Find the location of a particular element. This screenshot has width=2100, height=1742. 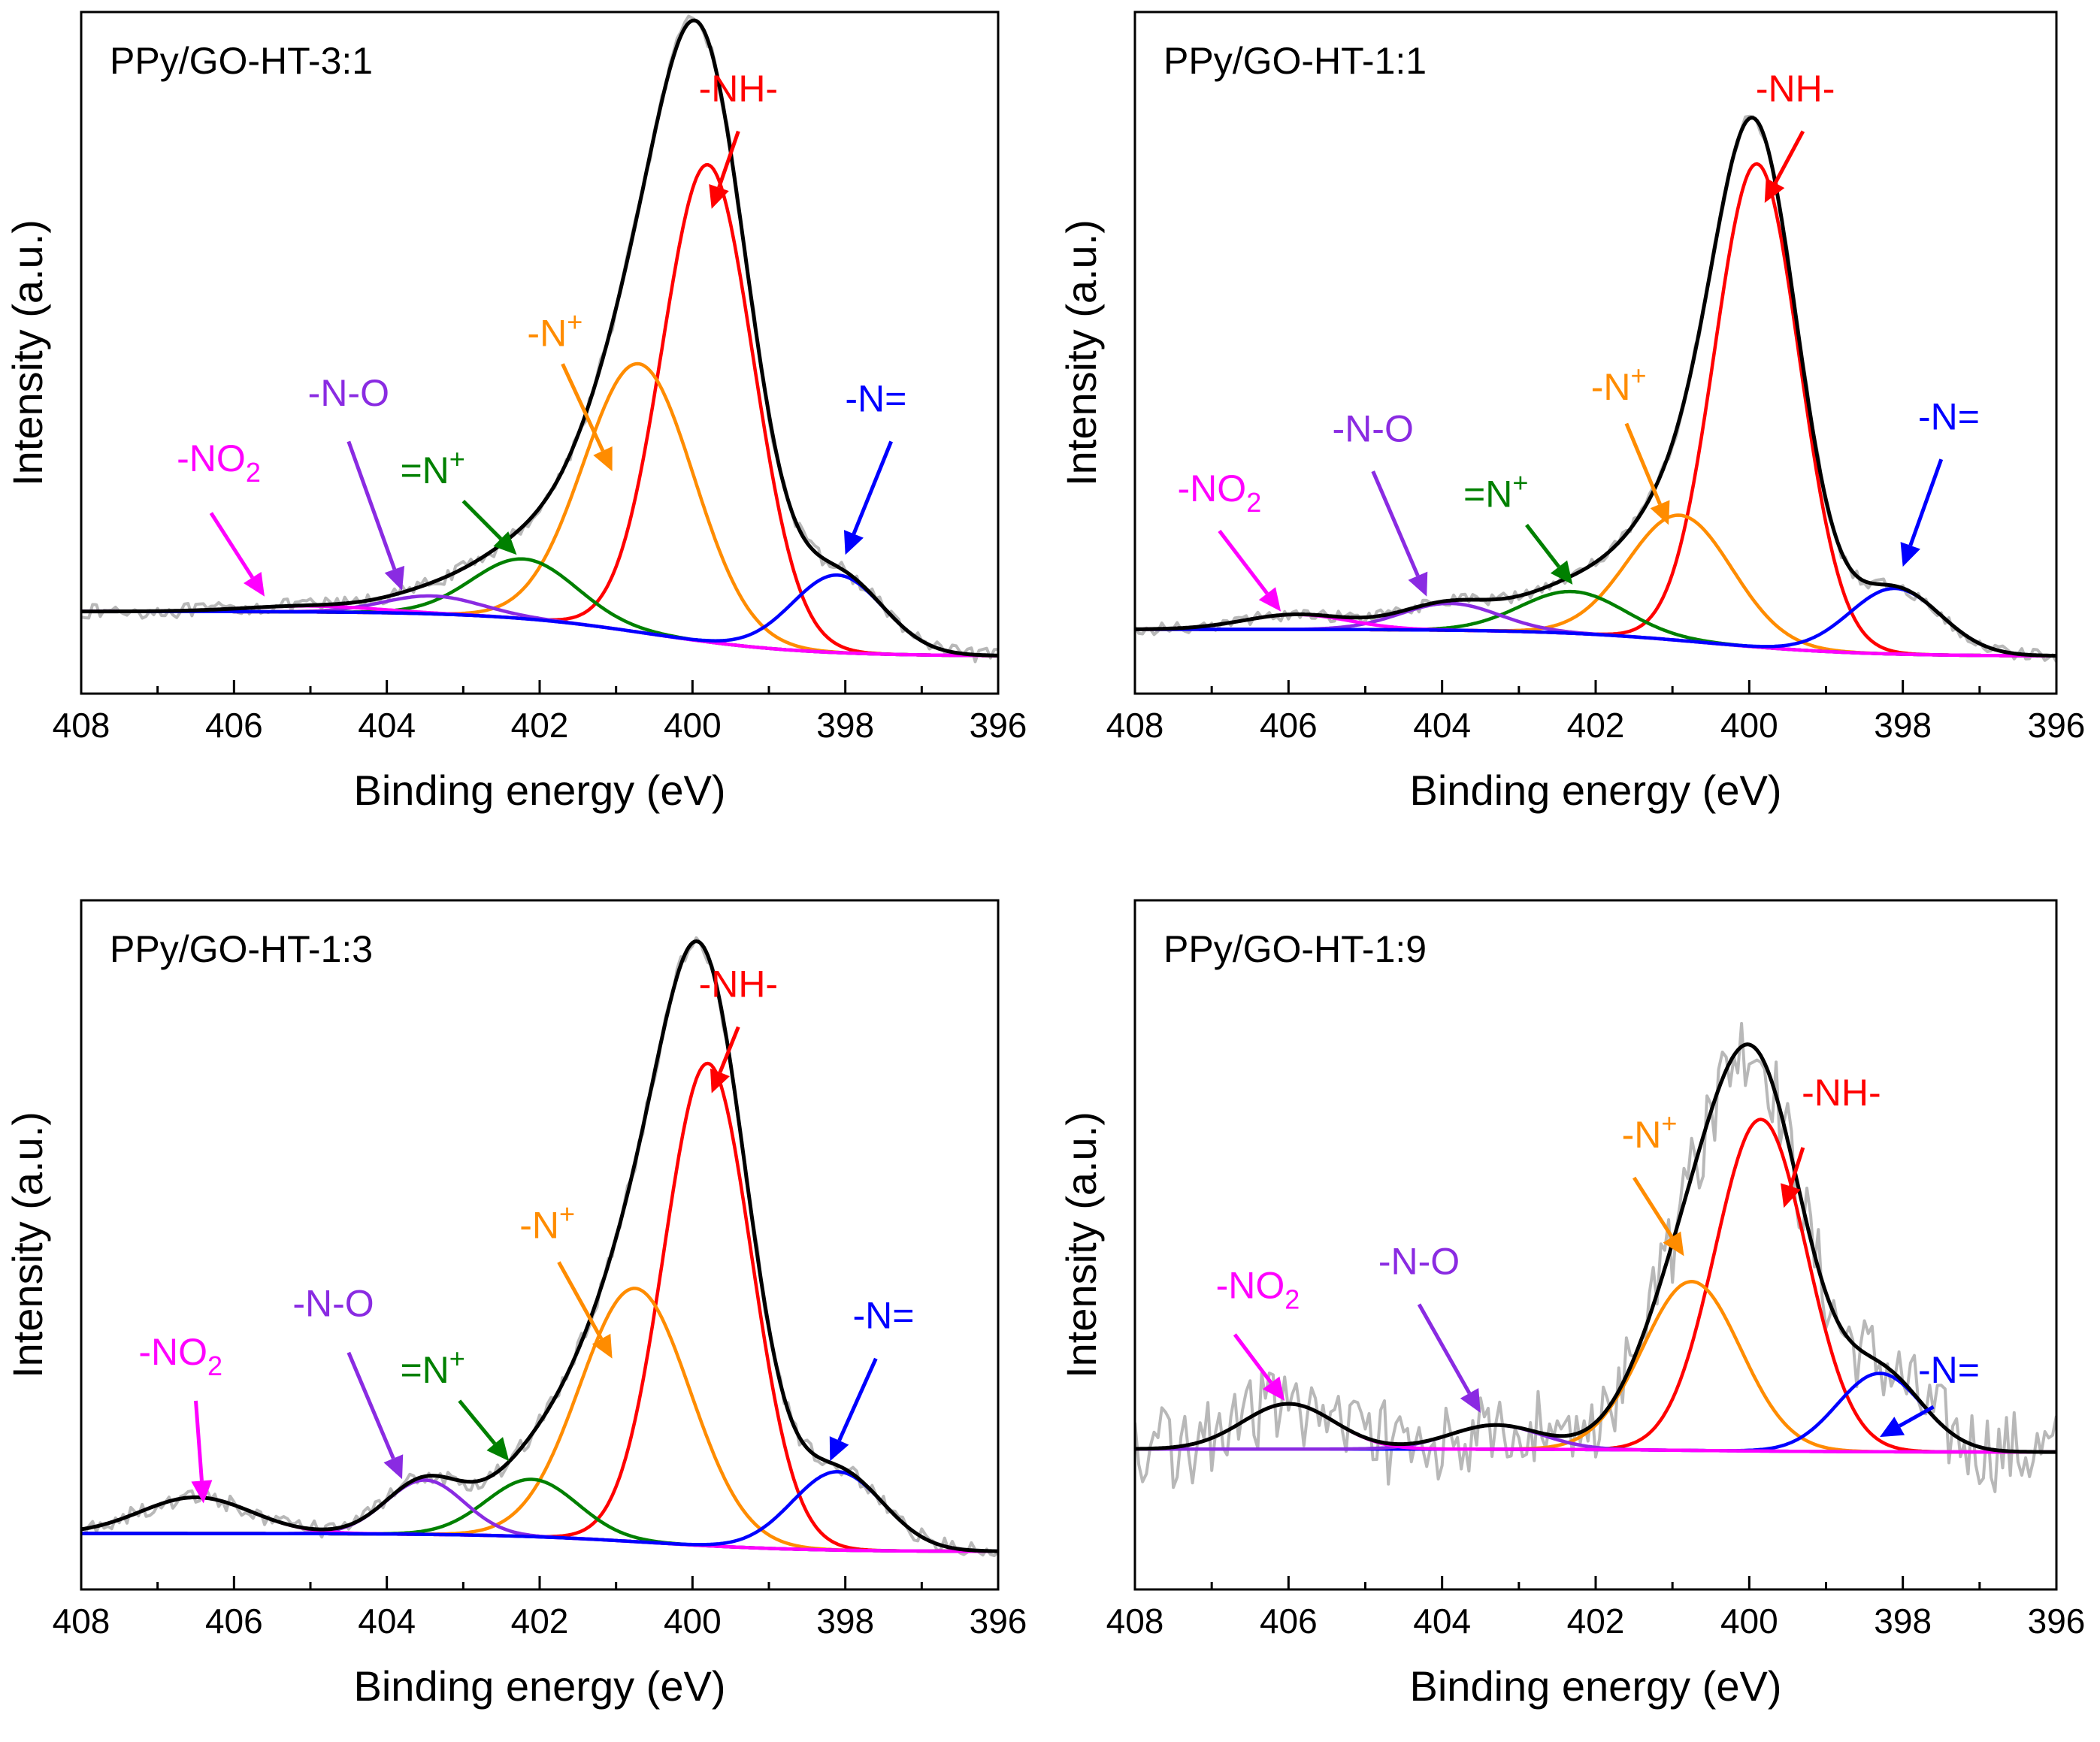

panel-title: PPy/GO-HT-1:9 is located at coordinates (1295, 949).